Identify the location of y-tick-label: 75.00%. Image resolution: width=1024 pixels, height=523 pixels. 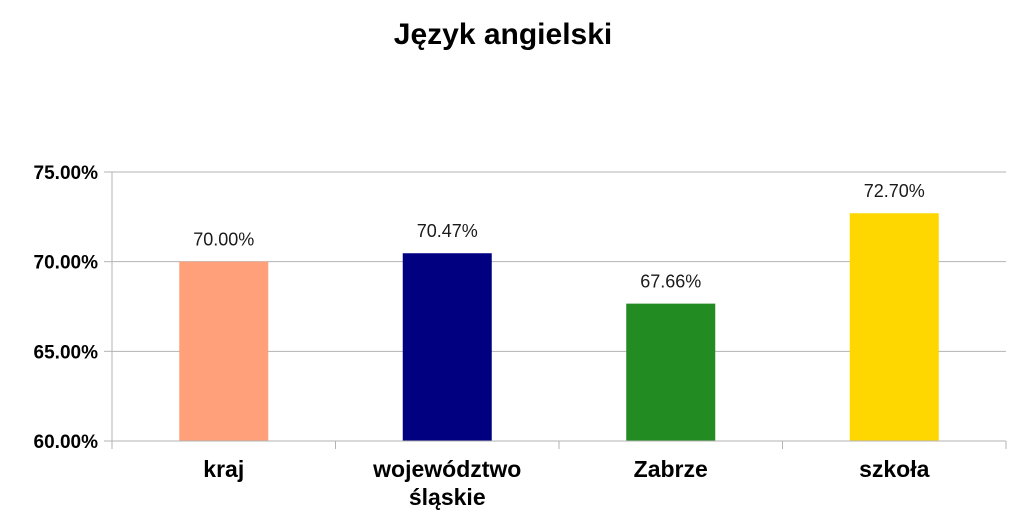
(66, 173).